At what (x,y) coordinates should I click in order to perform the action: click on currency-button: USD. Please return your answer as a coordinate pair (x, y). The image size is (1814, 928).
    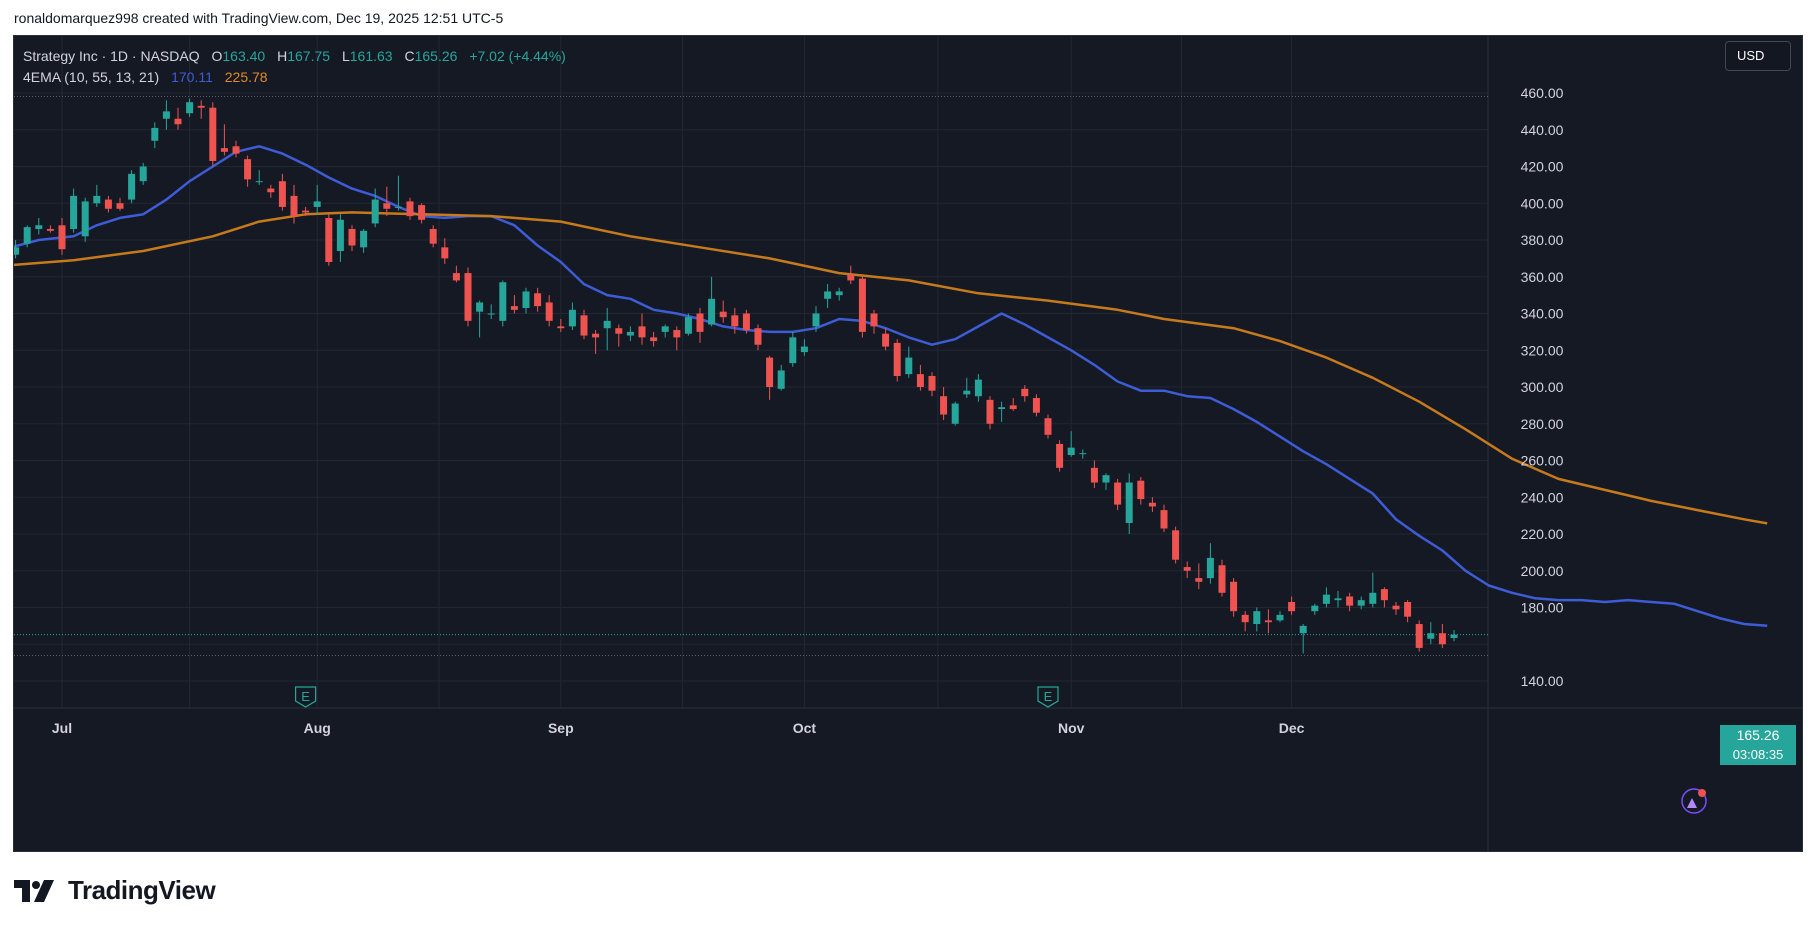
    Looking at the image, I should click on (1758, 56).